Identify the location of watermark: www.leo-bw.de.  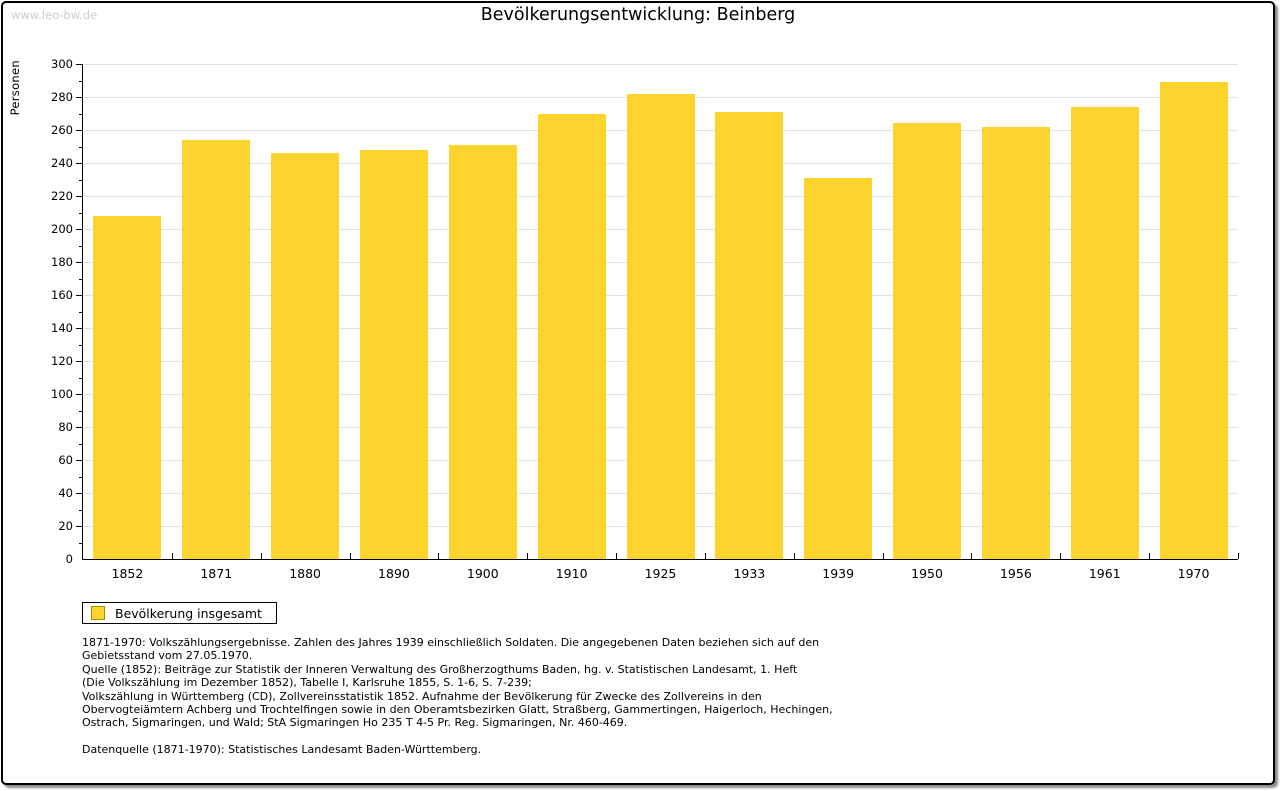
(54, 15).